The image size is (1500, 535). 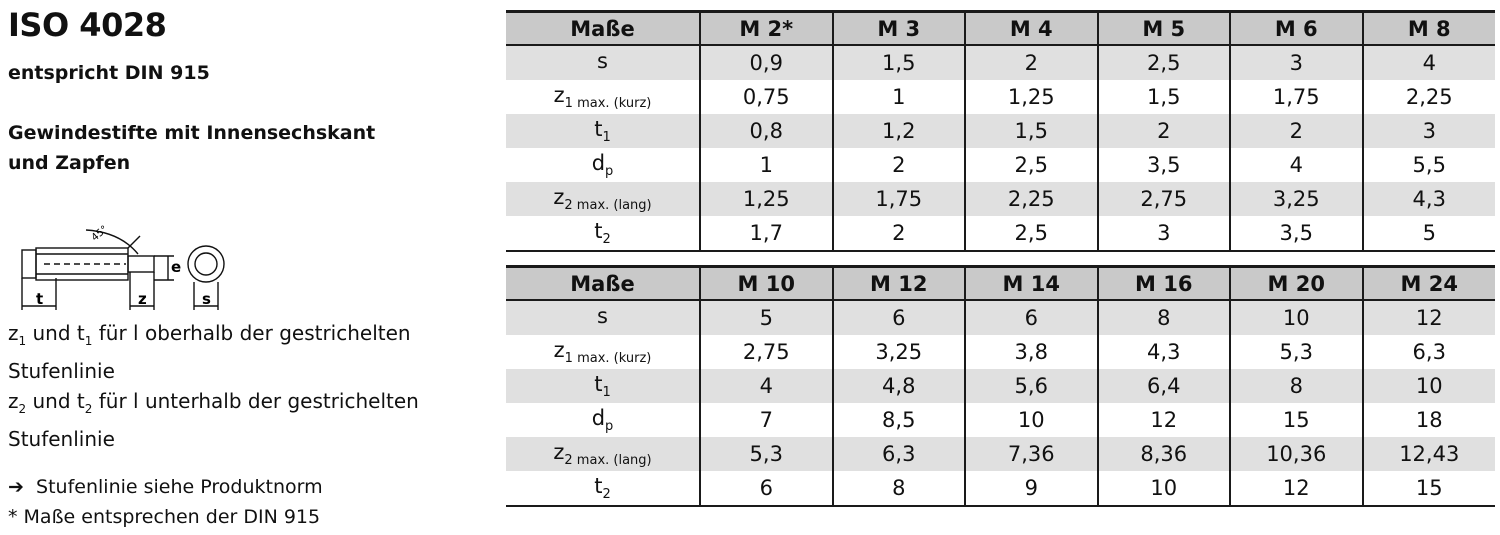 What do you see at coordinates (16, 487) in the screenshot?
I see `arrow-right-icon: ➔` at bounding box center [16, 487].